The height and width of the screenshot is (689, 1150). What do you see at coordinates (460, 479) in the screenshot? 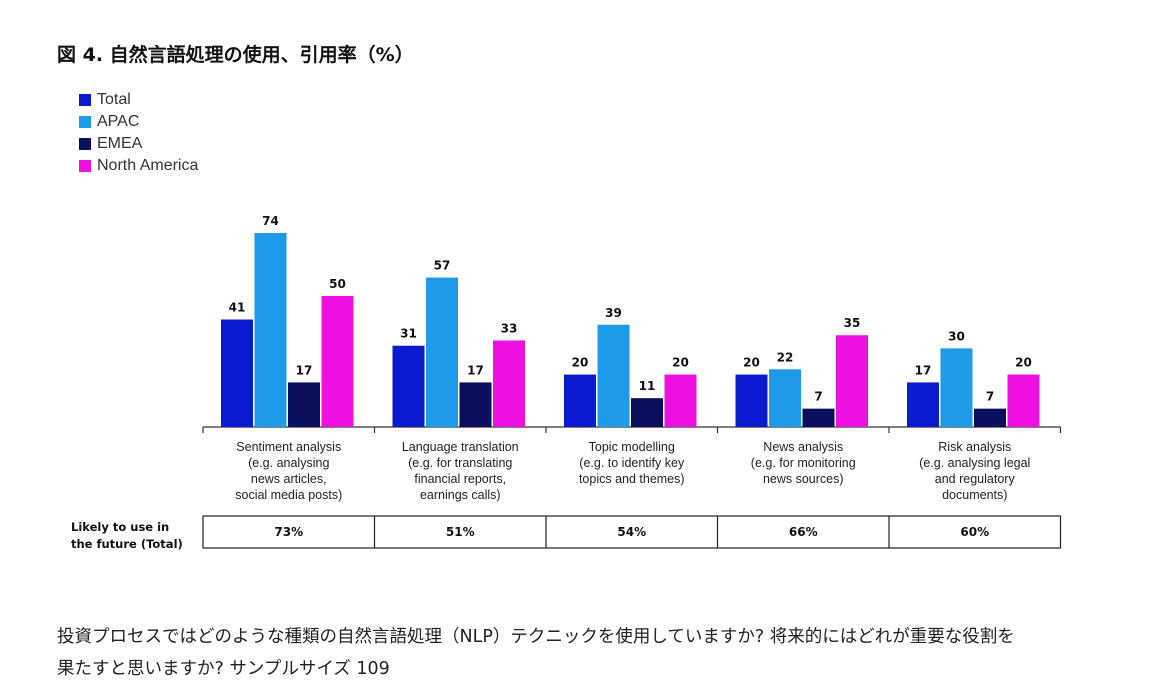
I see `category-label: financial reports,` at bounding box center [460, 479].